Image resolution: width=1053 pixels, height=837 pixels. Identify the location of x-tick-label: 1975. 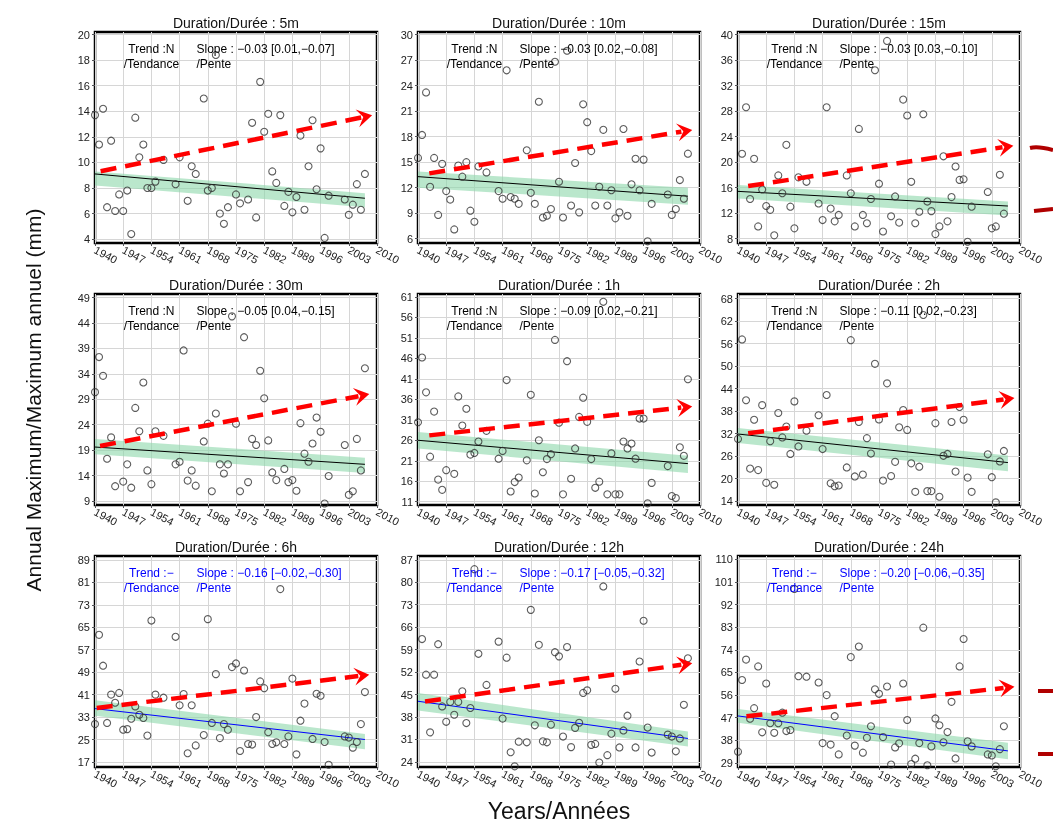
(570, 516).